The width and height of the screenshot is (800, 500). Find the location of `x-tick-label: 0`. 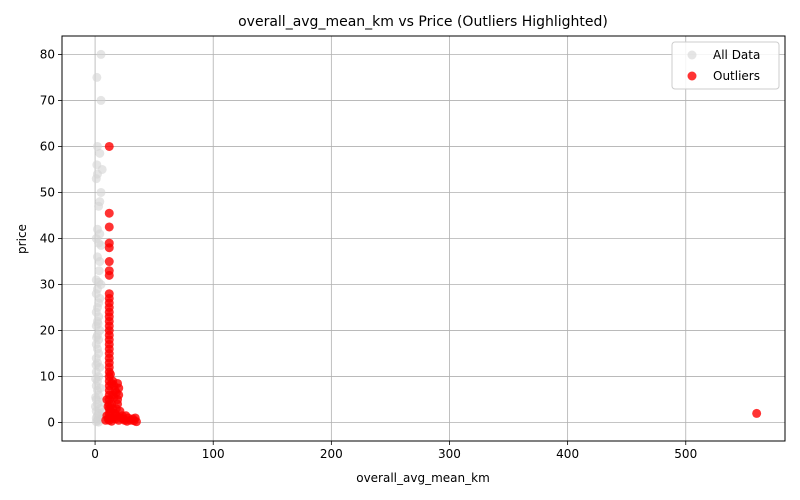

x-tick-label: 0 is located at coordinates (95, 454).